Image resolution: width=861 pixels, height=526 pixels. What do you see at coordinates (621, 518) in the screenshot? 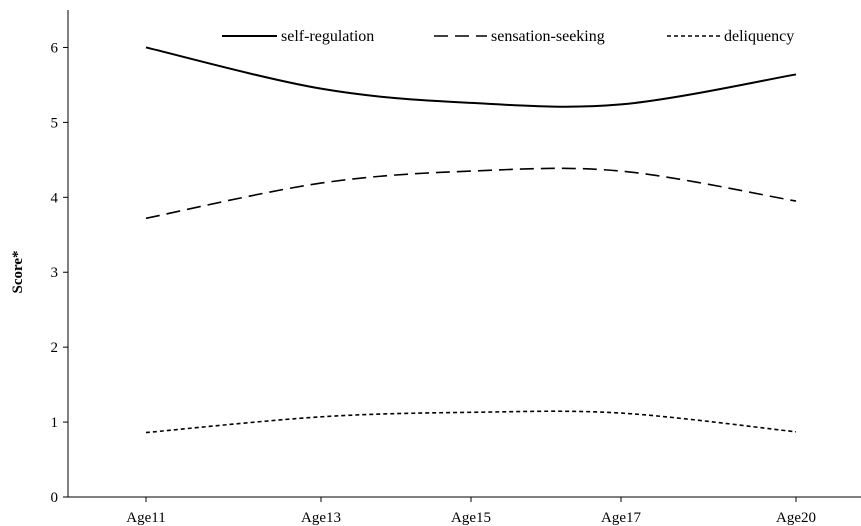
I see `x-tick-label: Age17` at bounding box center [621, 518].